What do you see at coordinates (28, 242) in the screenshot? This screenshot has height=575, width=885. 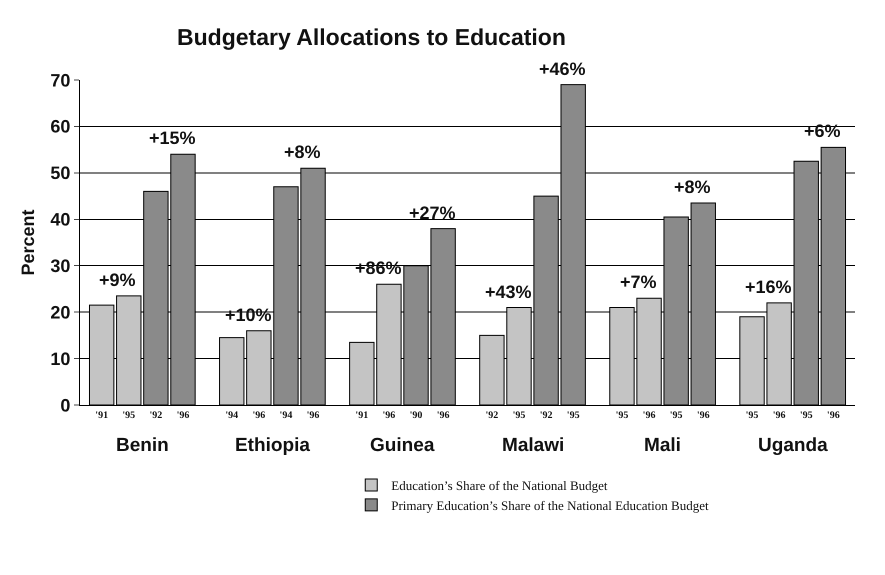 I see `y-axis-title: Percent` at bounding box center [28, 242].